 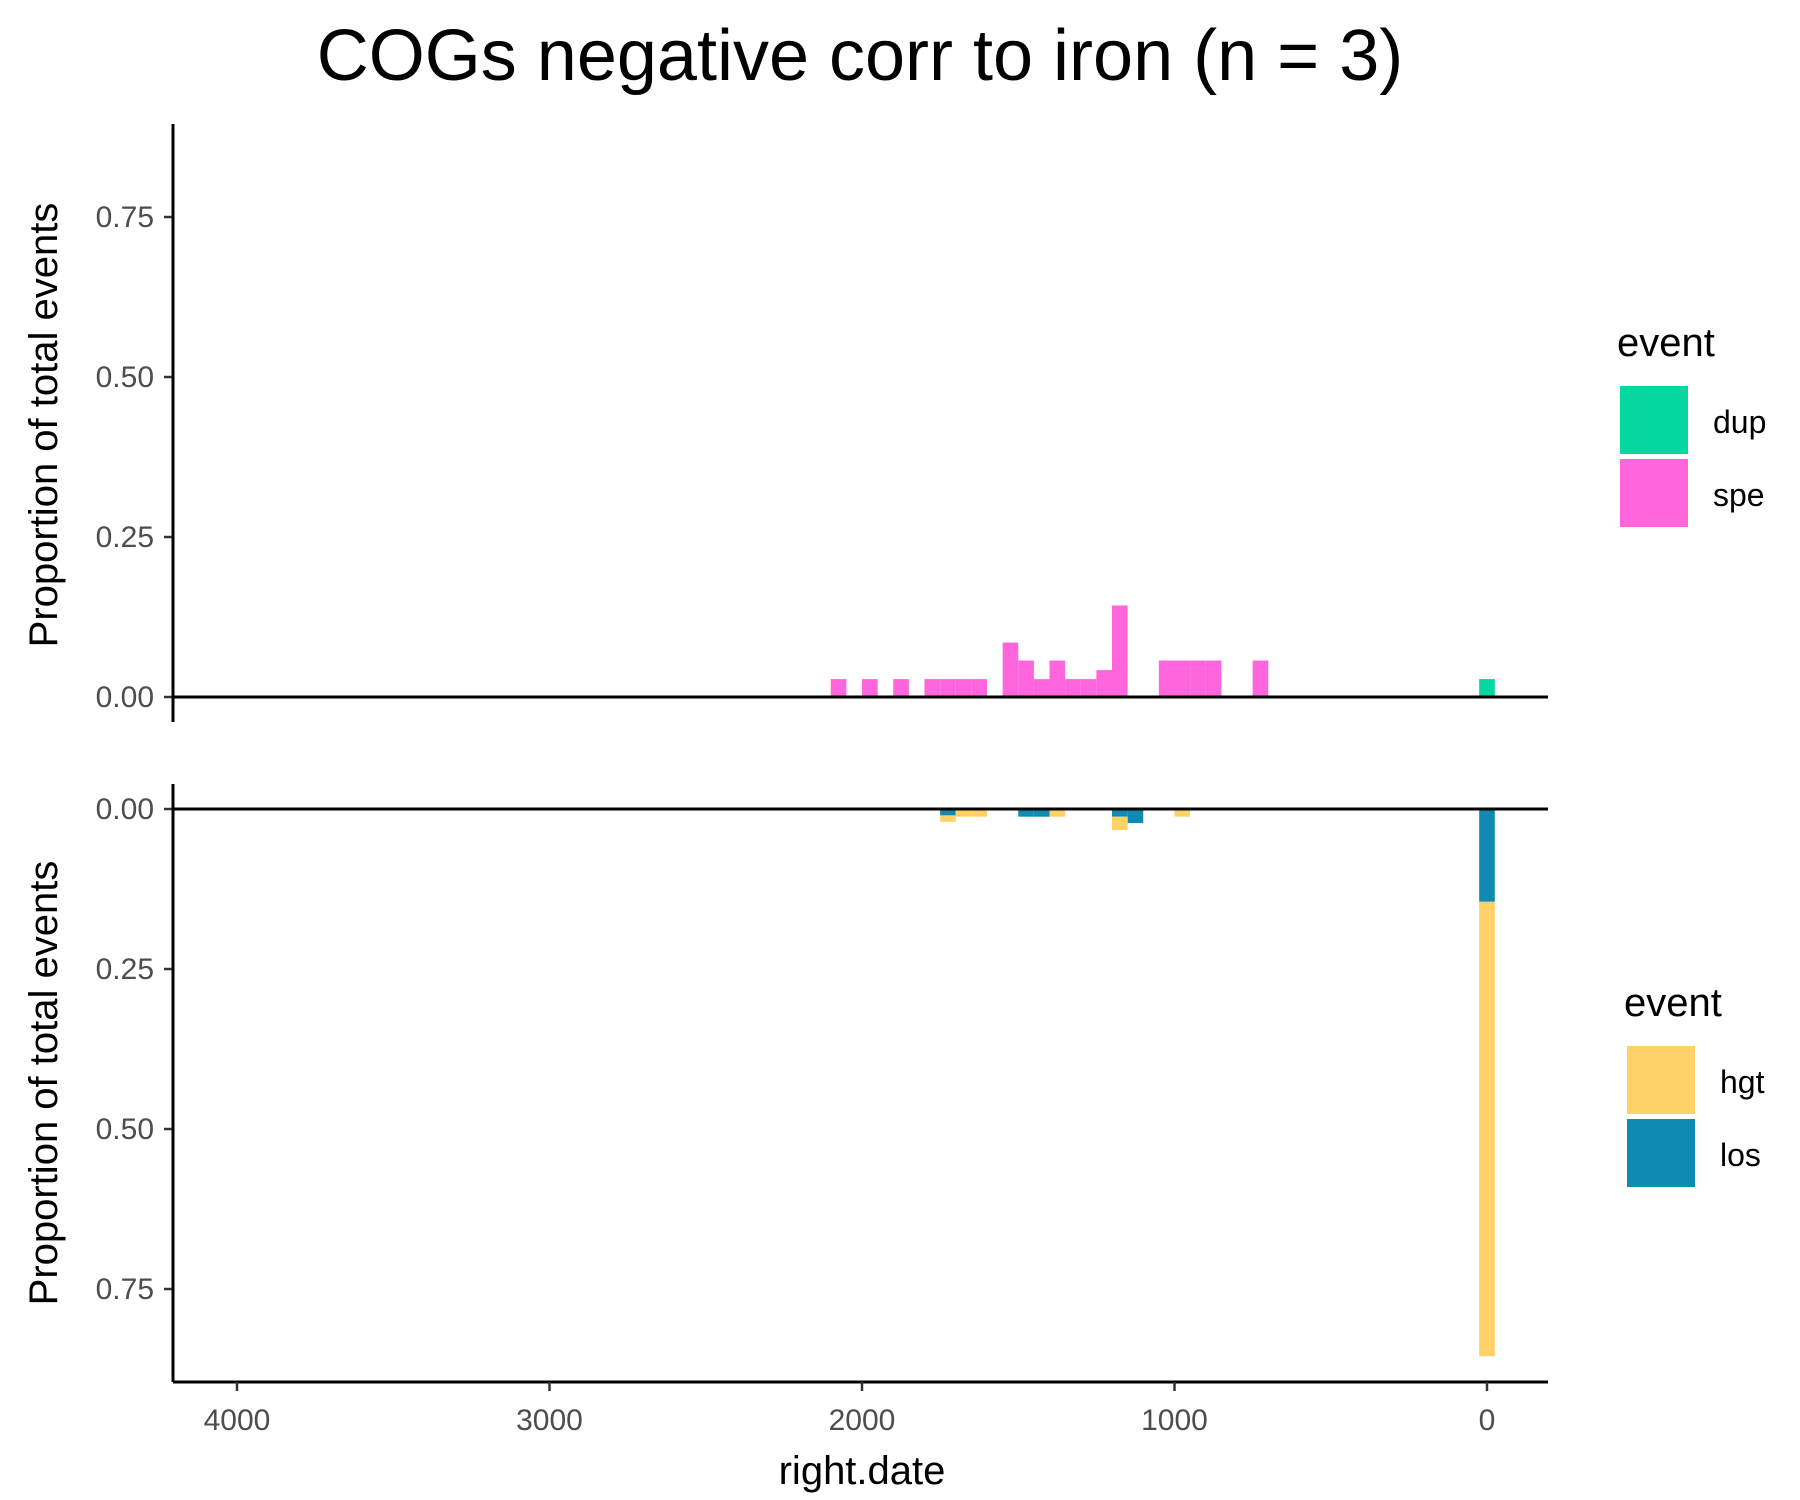 What do you see at coordinates (1661, 1153) in the screenshot?
I see `legend-swatch-los` at bounding box center [1661, 1153].